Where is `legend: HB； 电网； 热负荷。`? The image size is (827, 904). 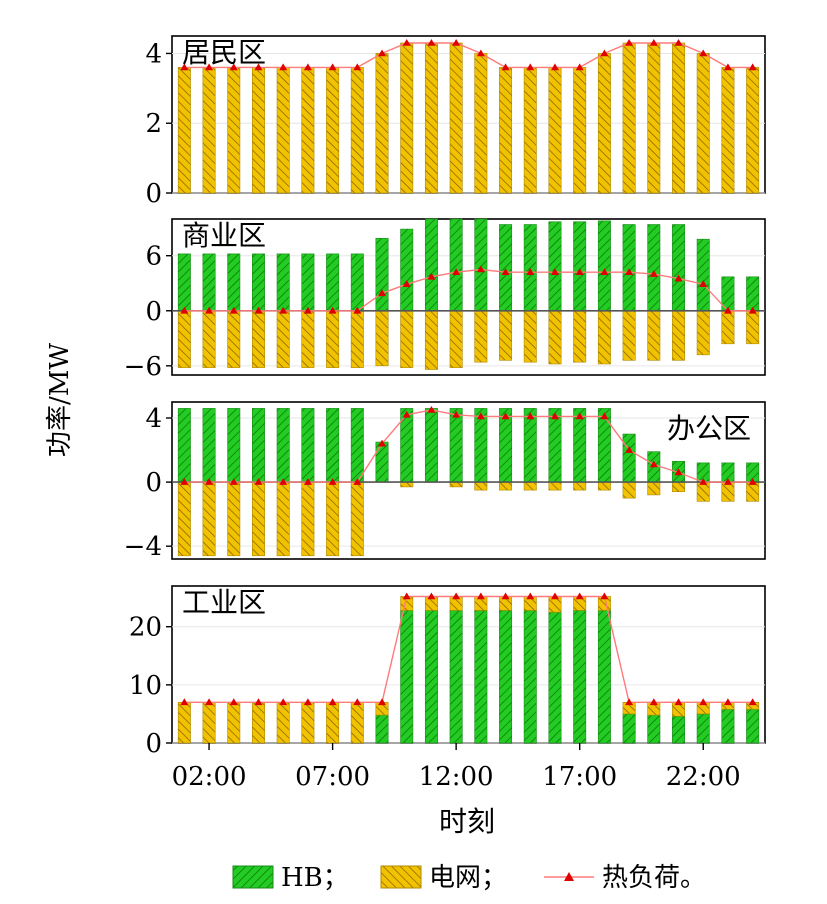
legend: HB； 电网； 热负荷。 is located at coordinates (469, 878).